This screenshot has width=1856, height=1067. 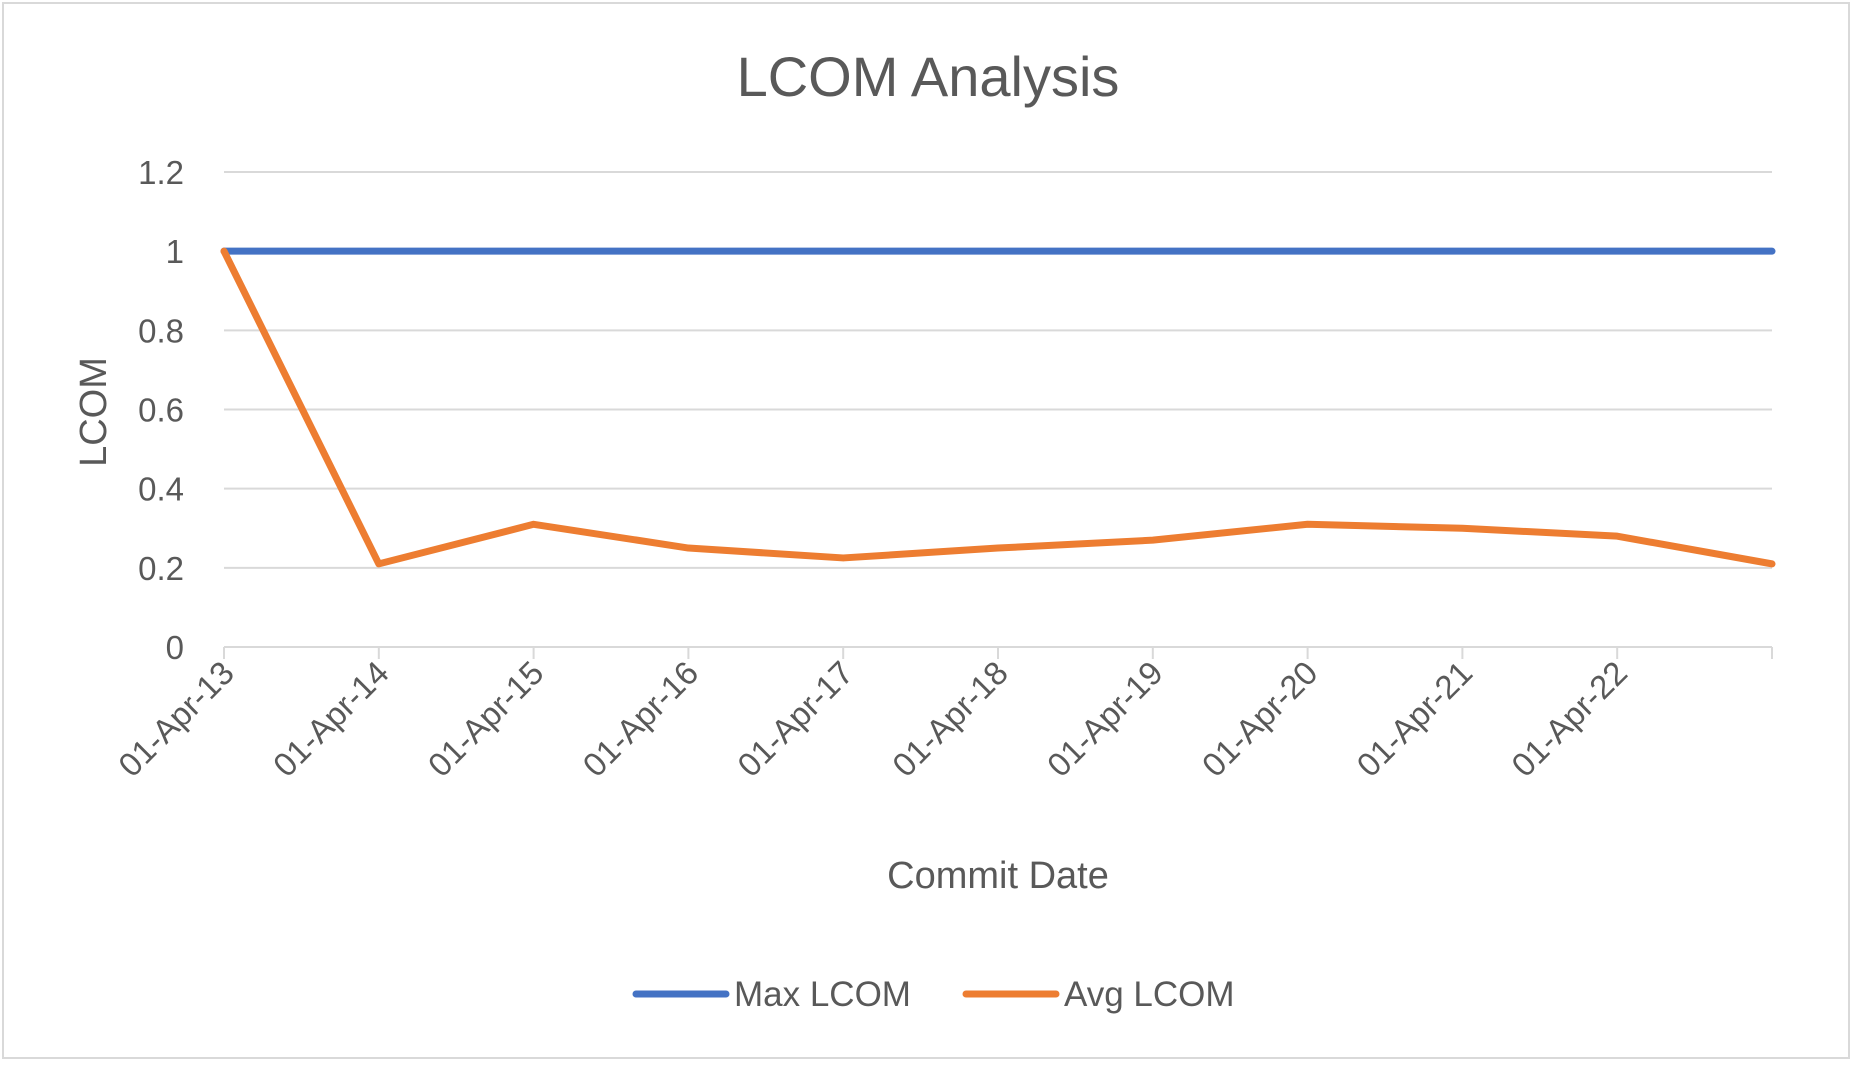 What do you see at coordinates (795, 719) in the screenshot?
I see `x-tick-label: 01-Apr-17` at bounding box center [795, 719].